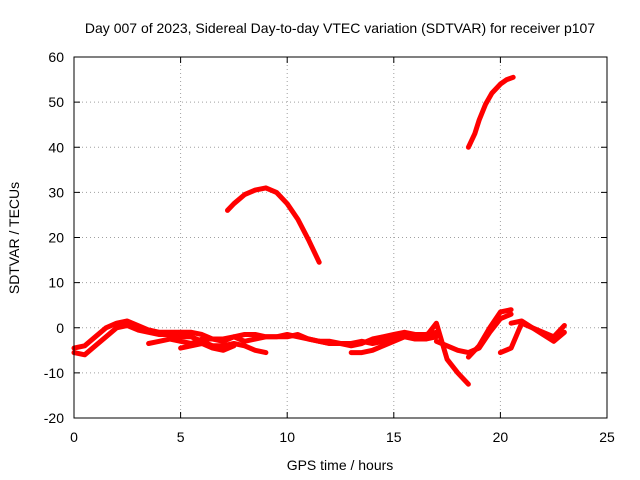 This screenshot has height=480, width=640. I want to click on x-tick-label: 20, so click(501, 437).